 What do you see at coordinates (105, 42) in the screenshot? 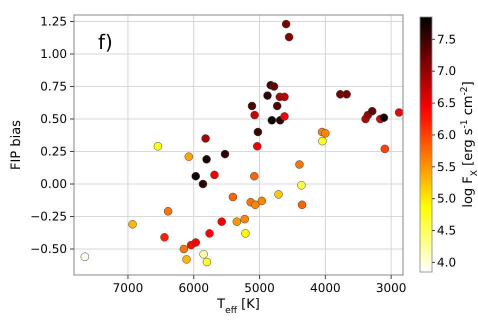
I see `annotation: f)` at bounding box center [105, 42].